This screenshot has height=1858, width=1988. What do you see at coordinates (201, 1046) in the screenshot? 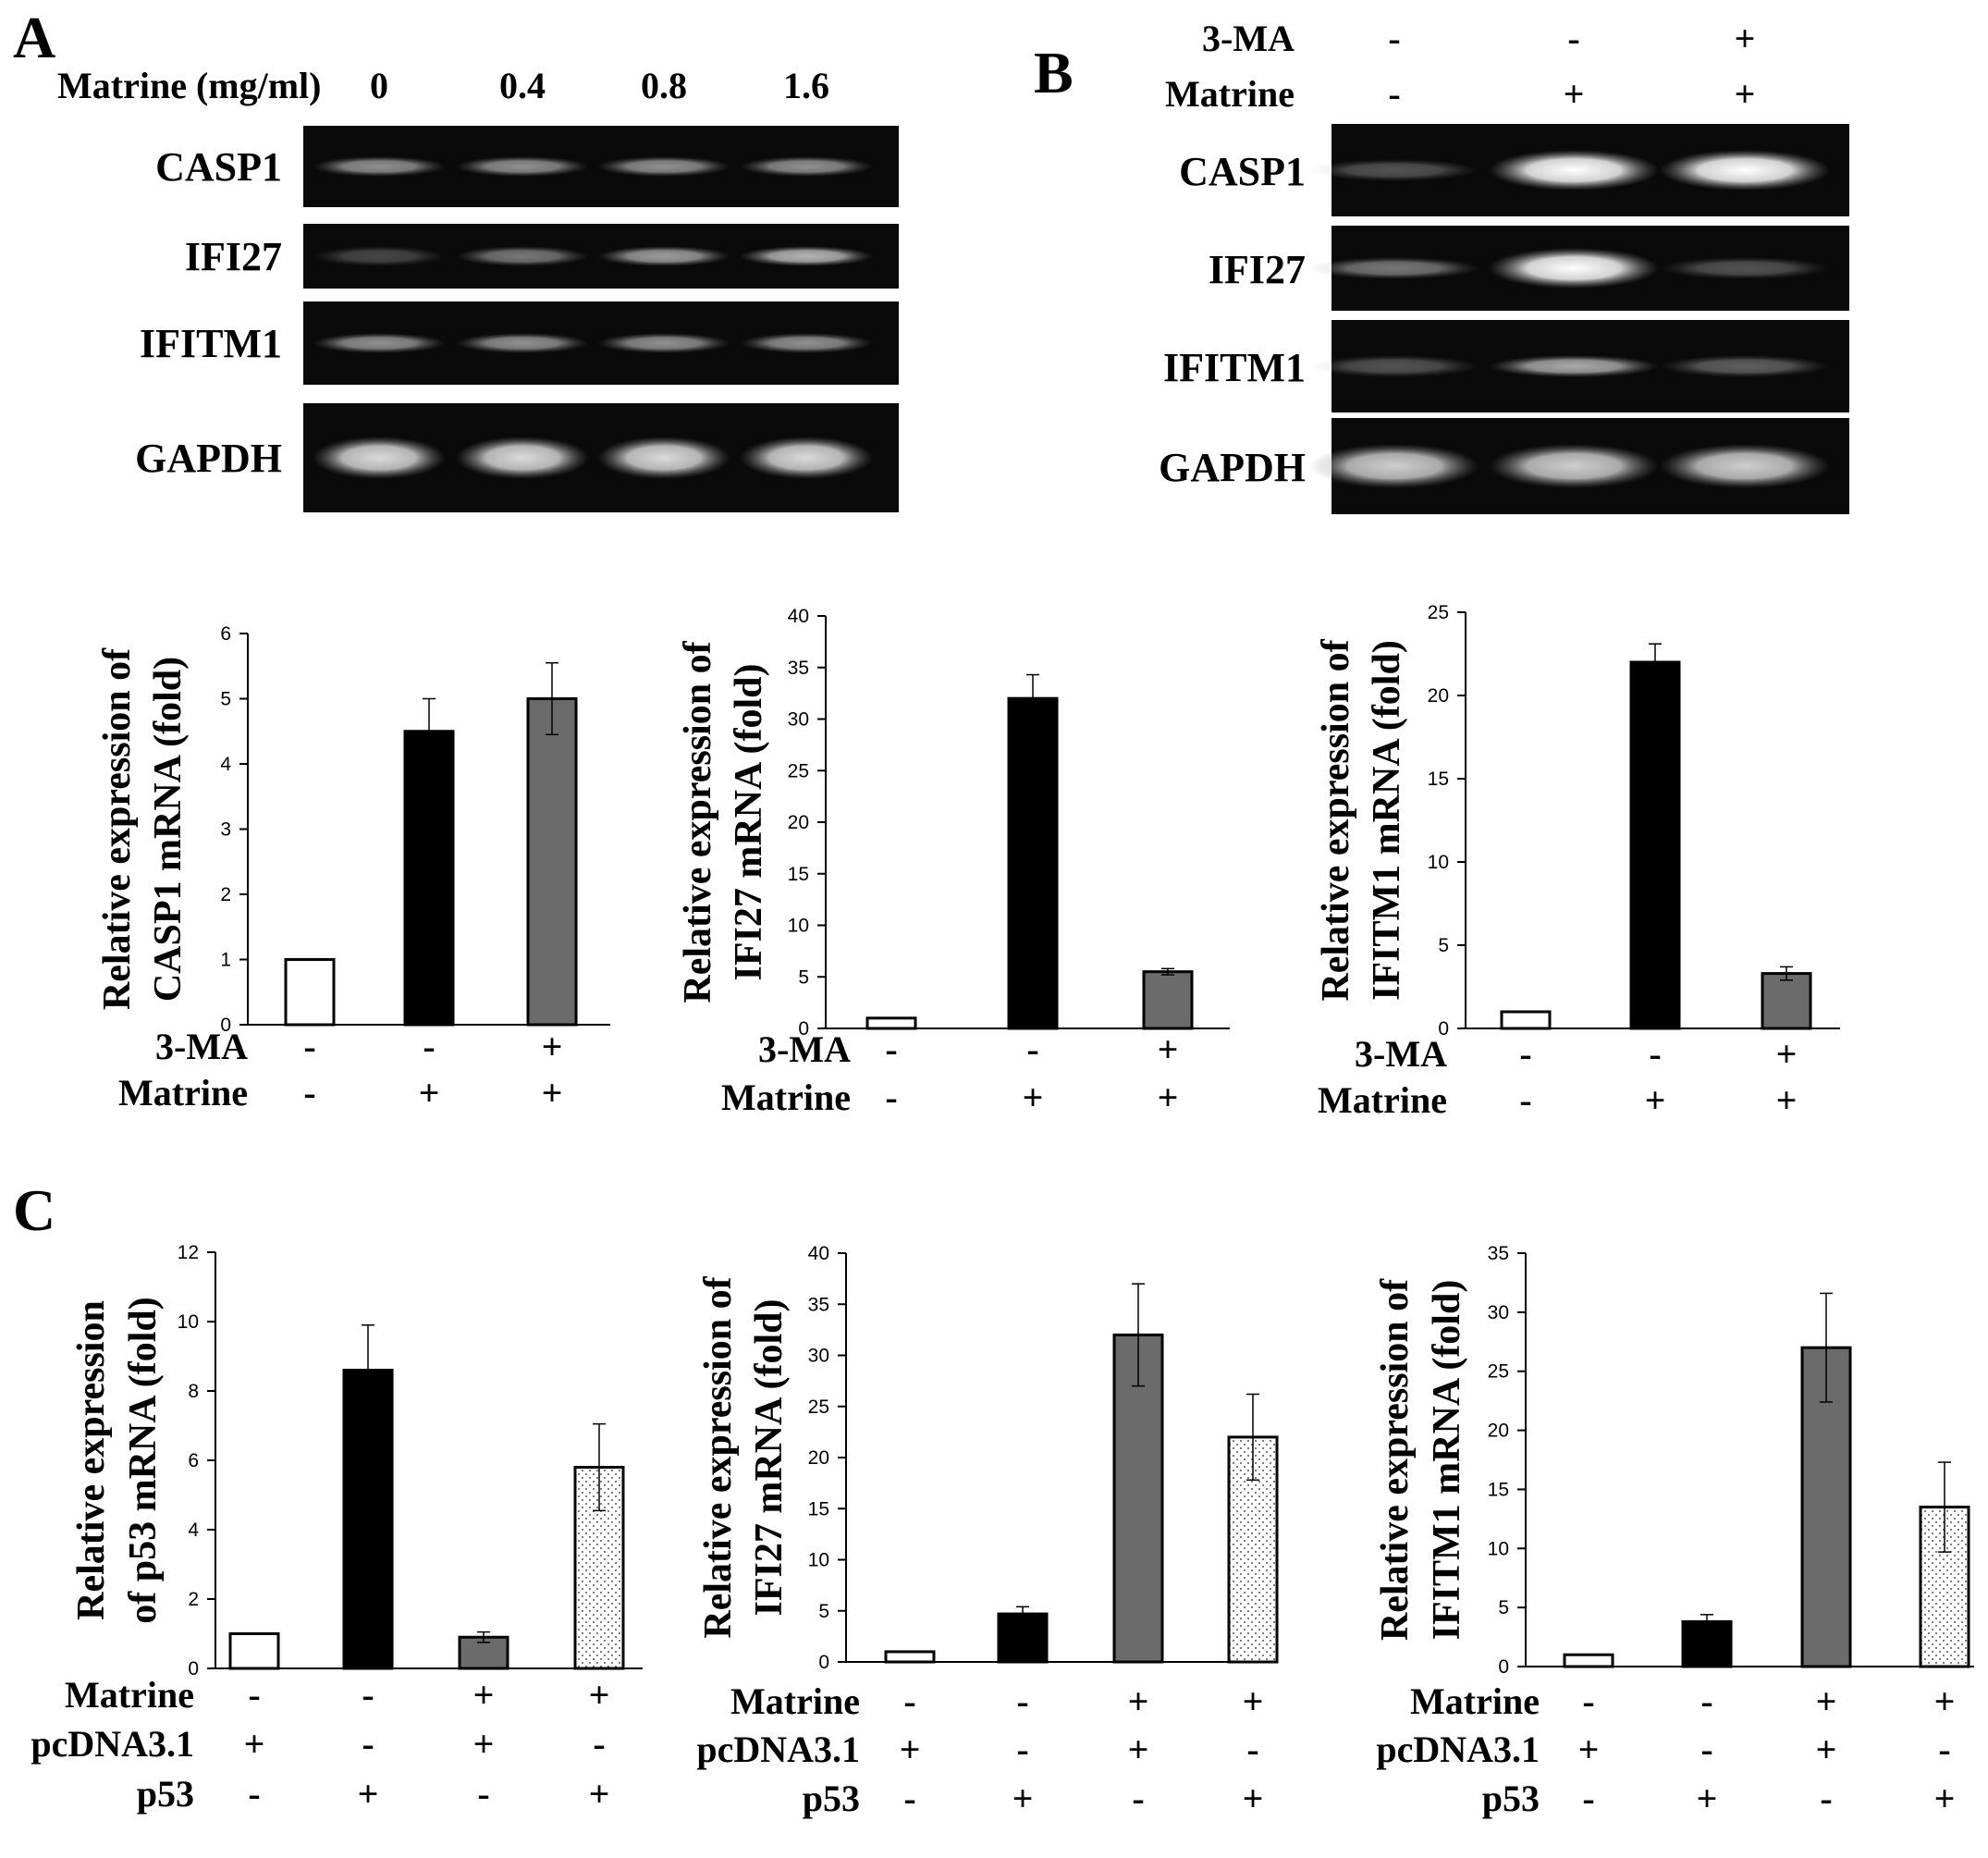
I see `condition-label: 3-MA` at bounding box center [201, 1046].